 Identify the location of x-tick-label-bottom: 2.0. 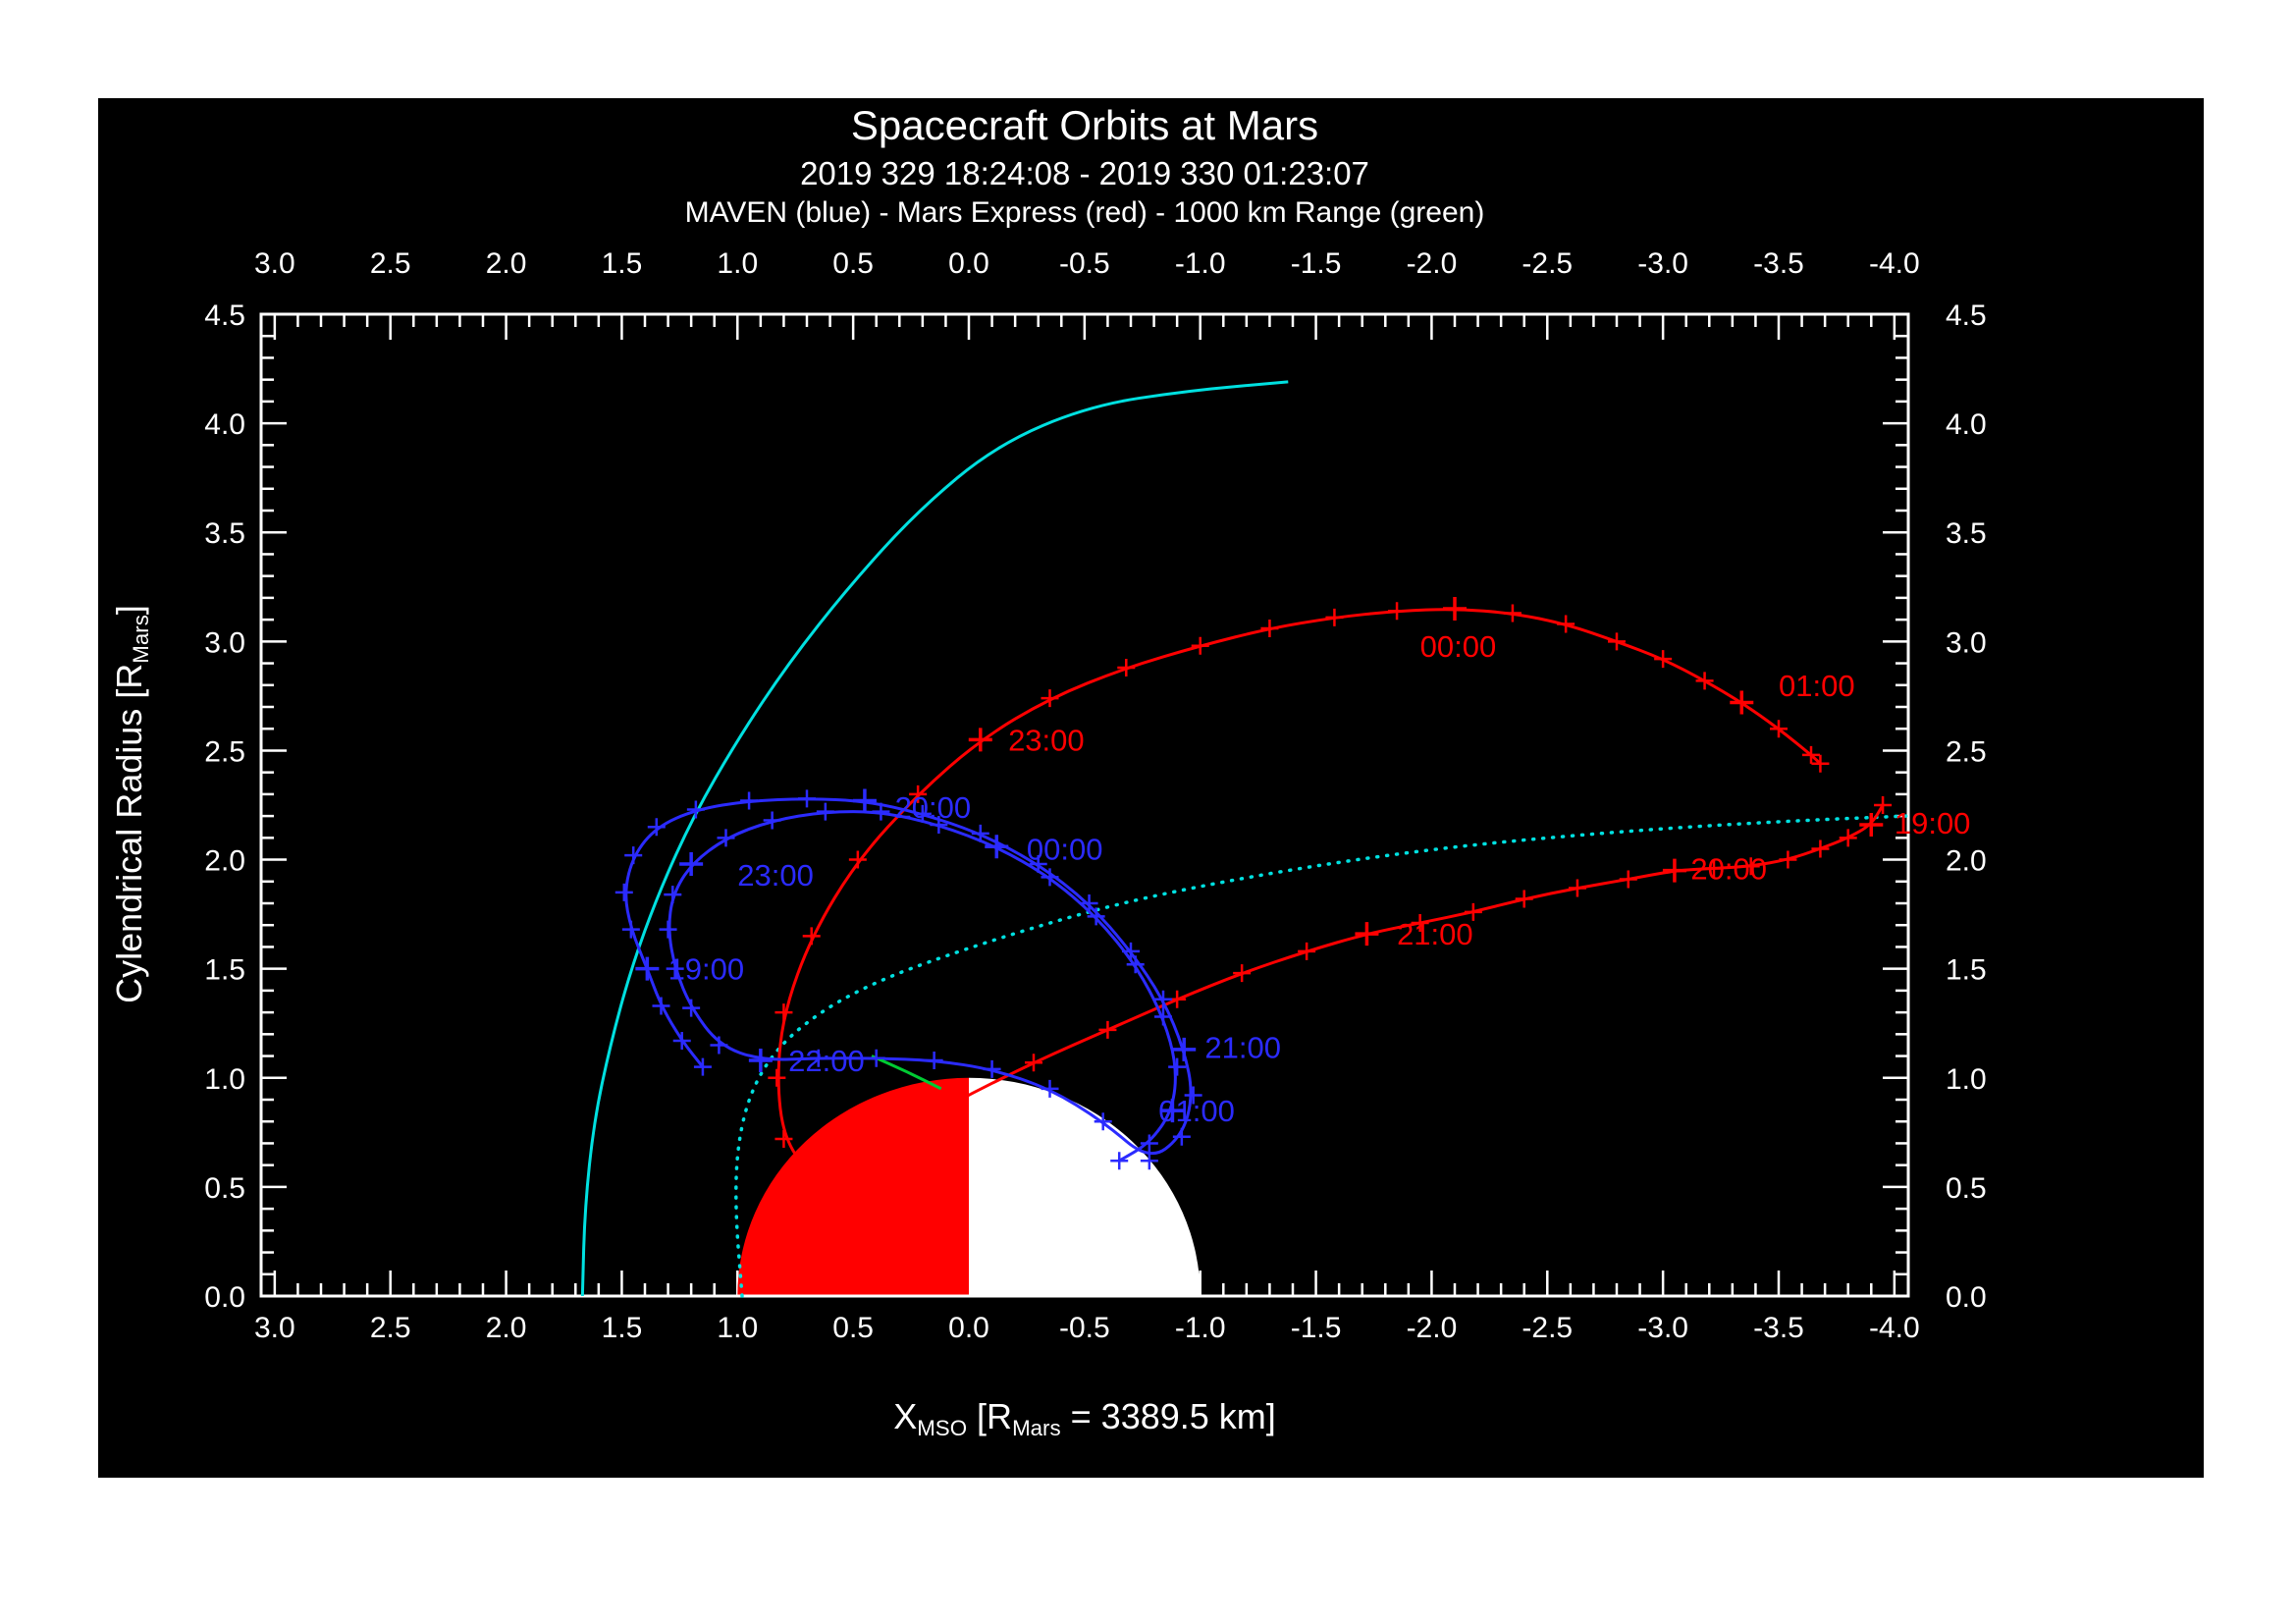
(506, 1328).